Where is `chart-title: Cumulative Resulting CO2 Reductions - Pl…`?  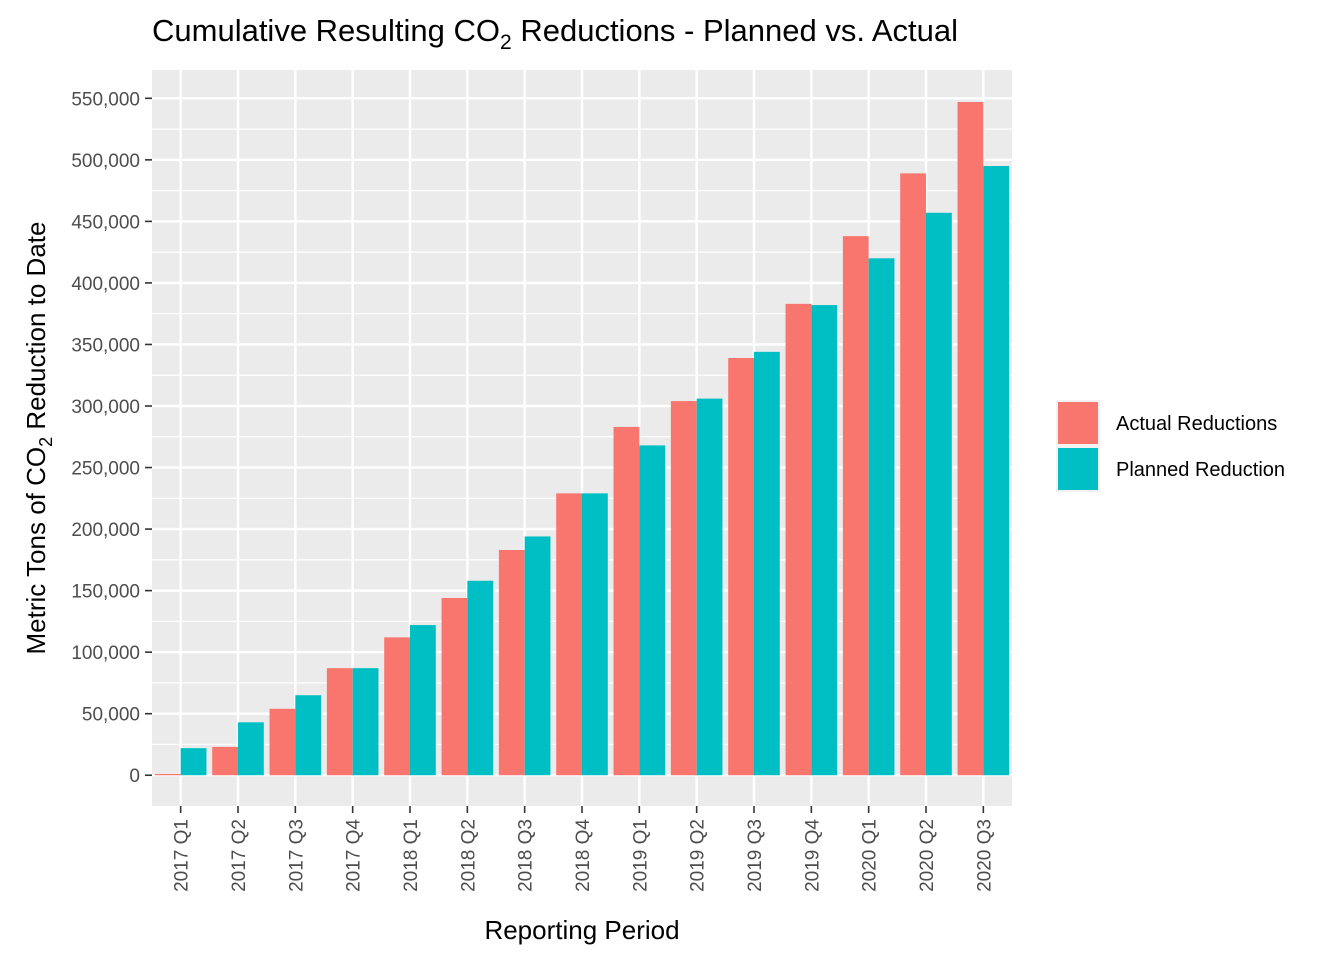 chart-title: Cumulative Resulting CO2 Reductions - Pl… is located at coordinates (555, 33).